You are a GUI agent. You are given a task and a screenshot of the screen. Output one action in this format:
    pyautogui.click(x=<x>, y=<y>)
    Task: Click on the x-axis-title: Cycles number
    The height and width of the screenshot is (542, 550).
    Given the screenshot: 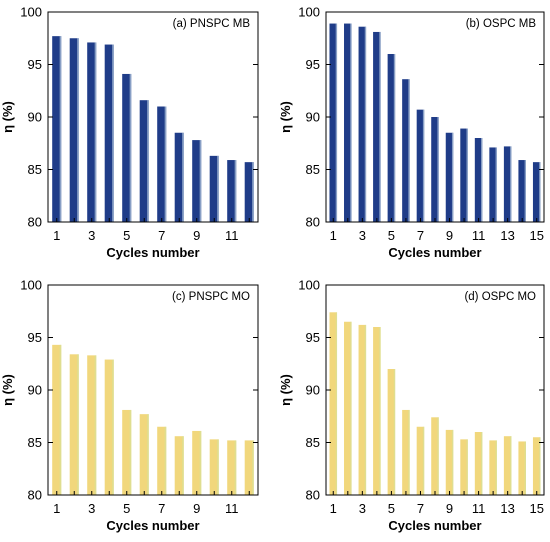 What is the action you would take?
    pyautogui.click(x=434, y=525)
    